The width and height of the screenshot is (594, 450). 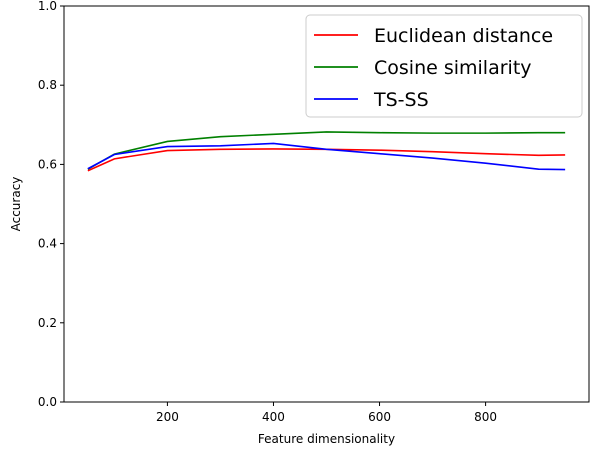 I want to click on x-tick-label: 200, so click(x=167, y=417).